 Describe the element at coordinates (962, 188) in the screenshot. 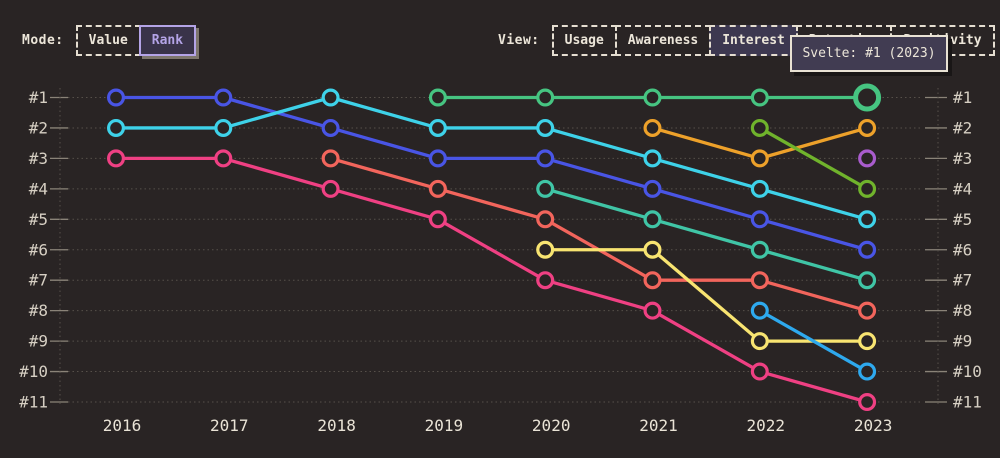

I see `rank-label-right: #4` at that location.